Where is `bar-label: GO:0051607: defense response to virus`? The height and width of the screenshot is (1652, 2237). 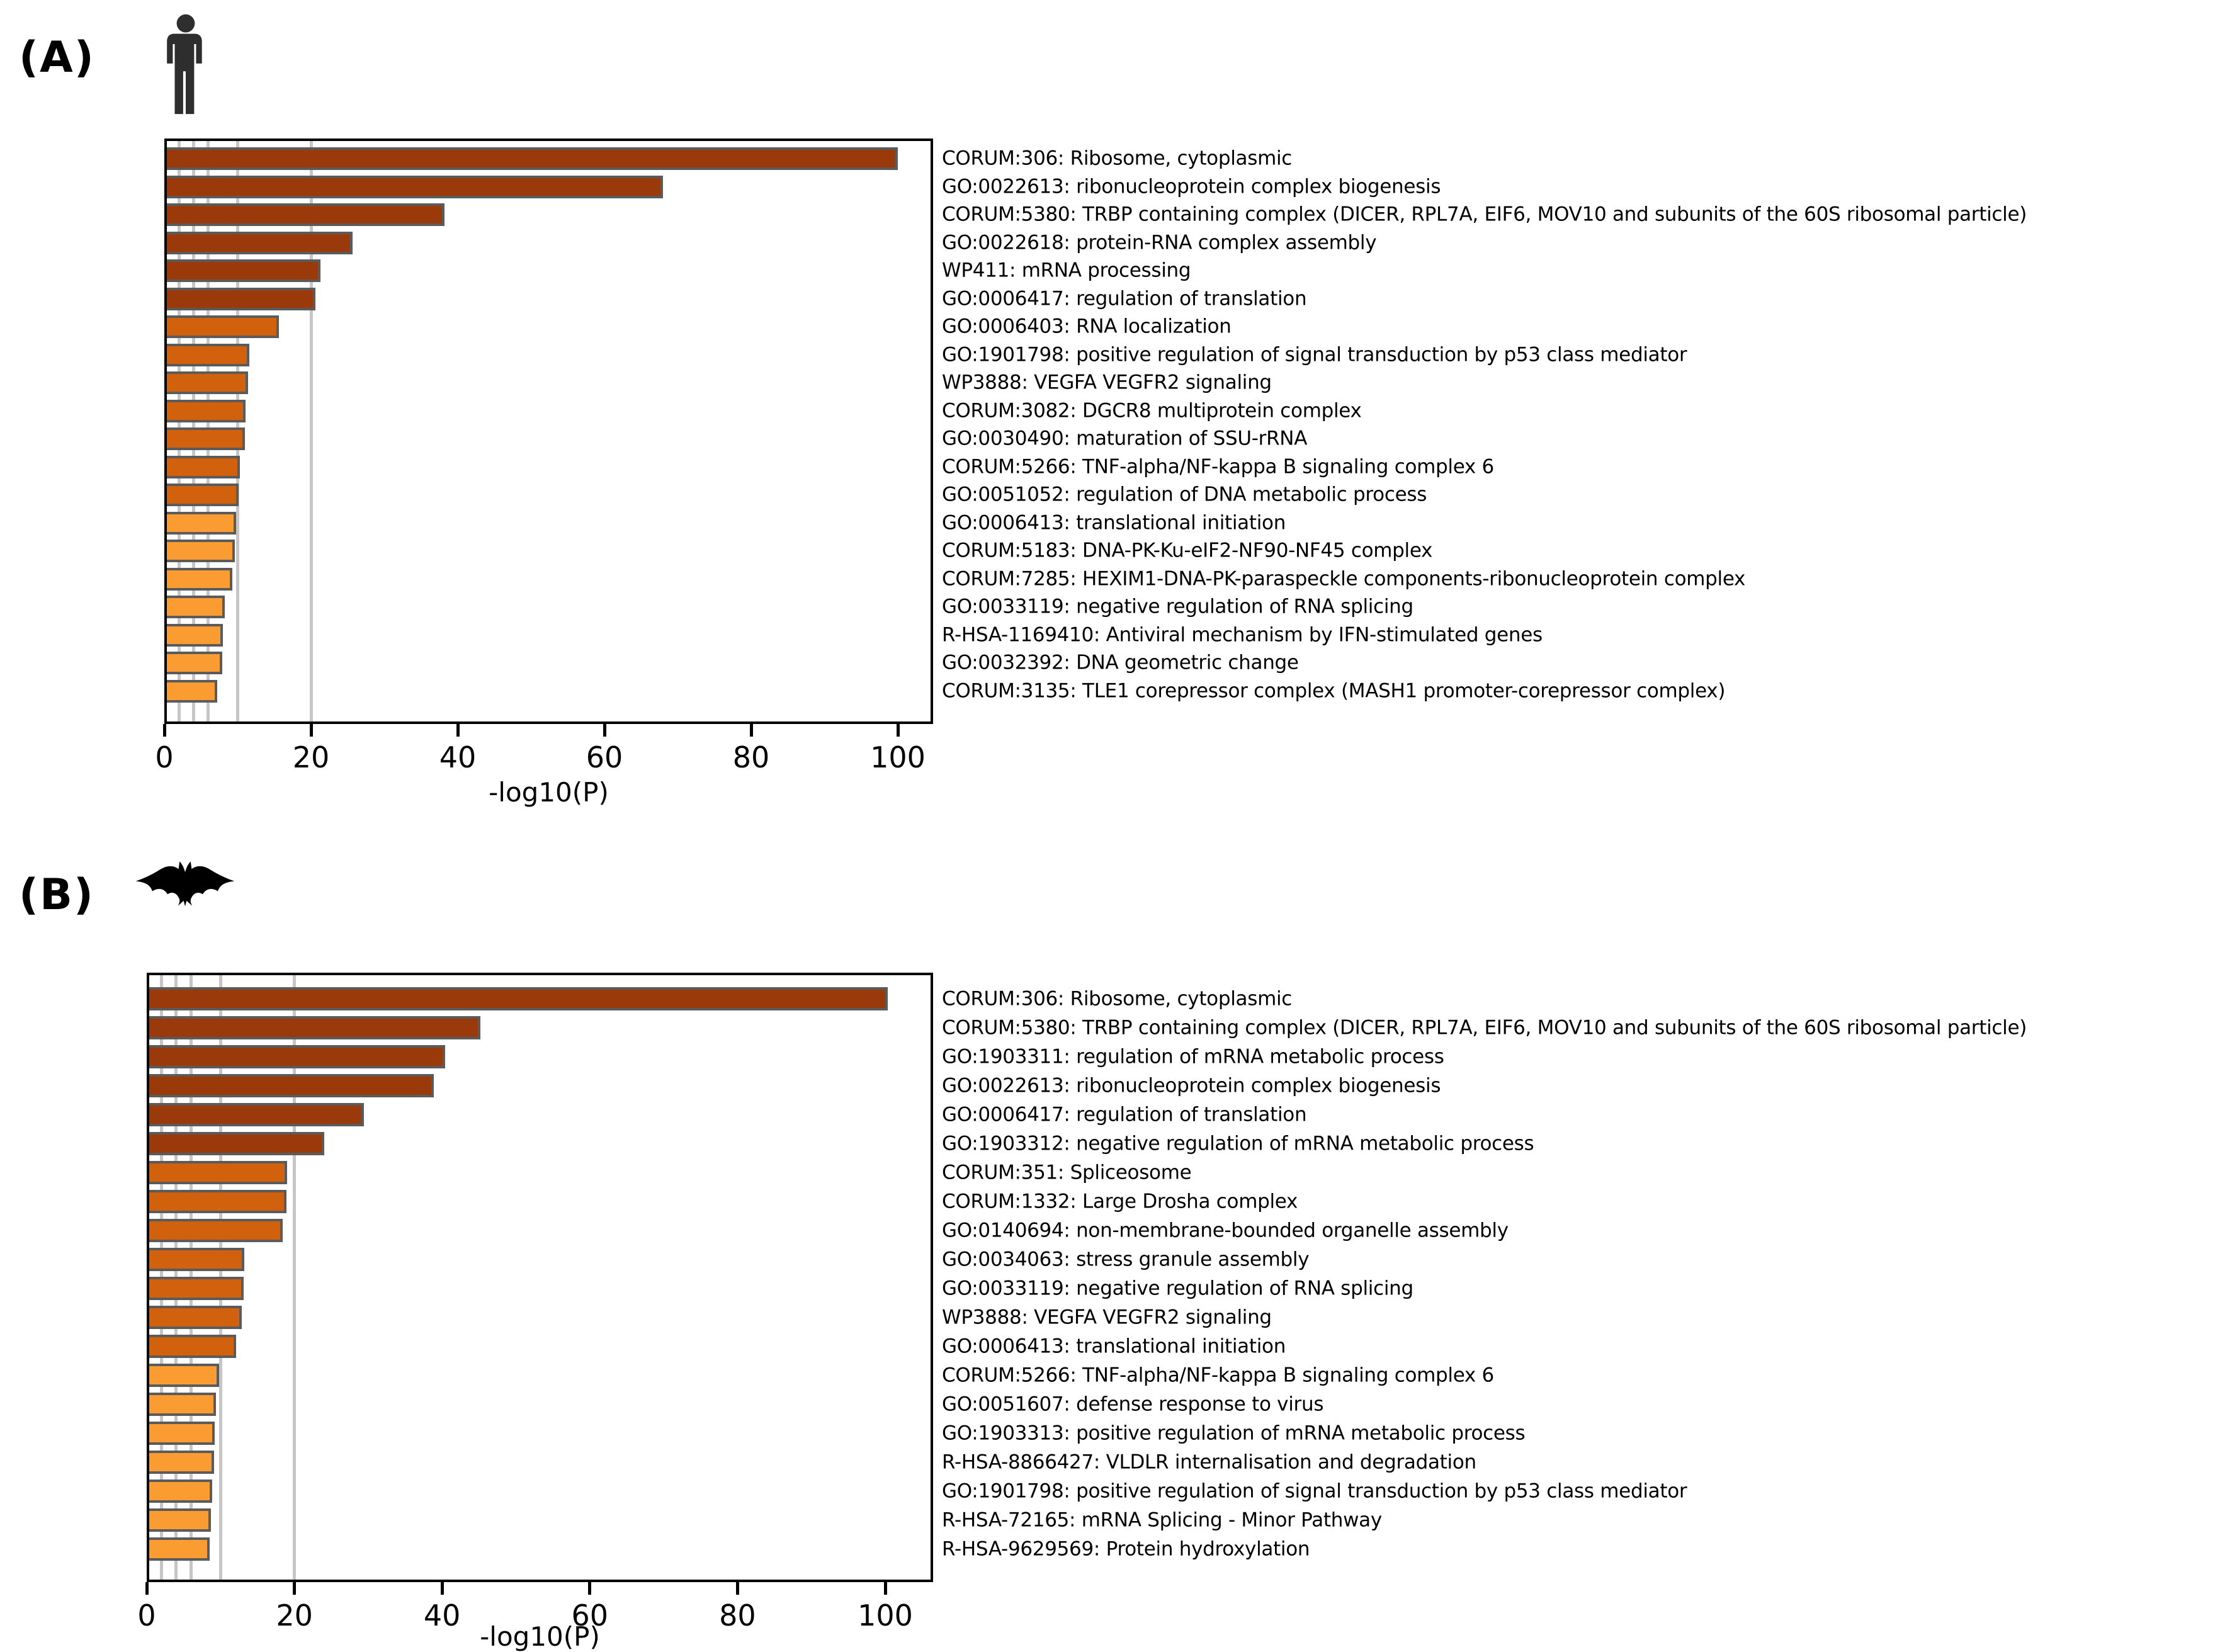 bar-label: GO:0051607: defense response to virus is located at coordinates (1133, 1404).